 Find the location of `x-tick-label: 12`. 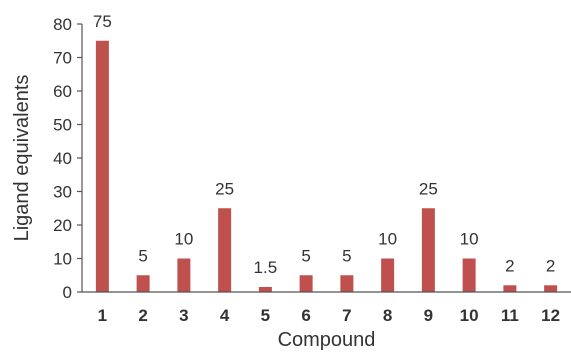

x-tick-label: 12 is located at coordinates (550, 315).